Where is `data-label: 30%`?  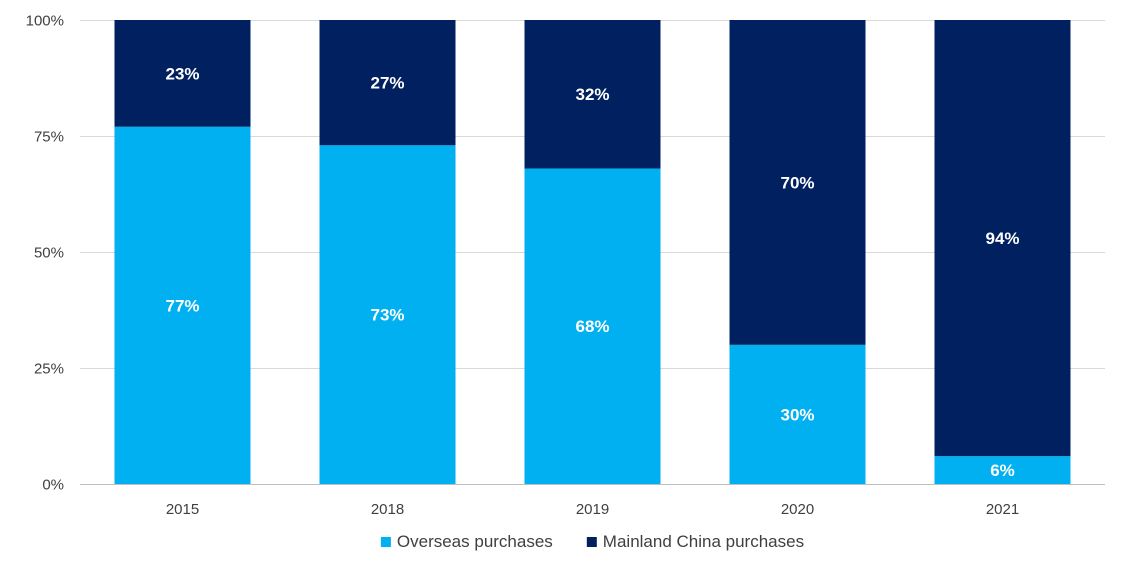 data-label: 30% is located at coordinates (797, 414).